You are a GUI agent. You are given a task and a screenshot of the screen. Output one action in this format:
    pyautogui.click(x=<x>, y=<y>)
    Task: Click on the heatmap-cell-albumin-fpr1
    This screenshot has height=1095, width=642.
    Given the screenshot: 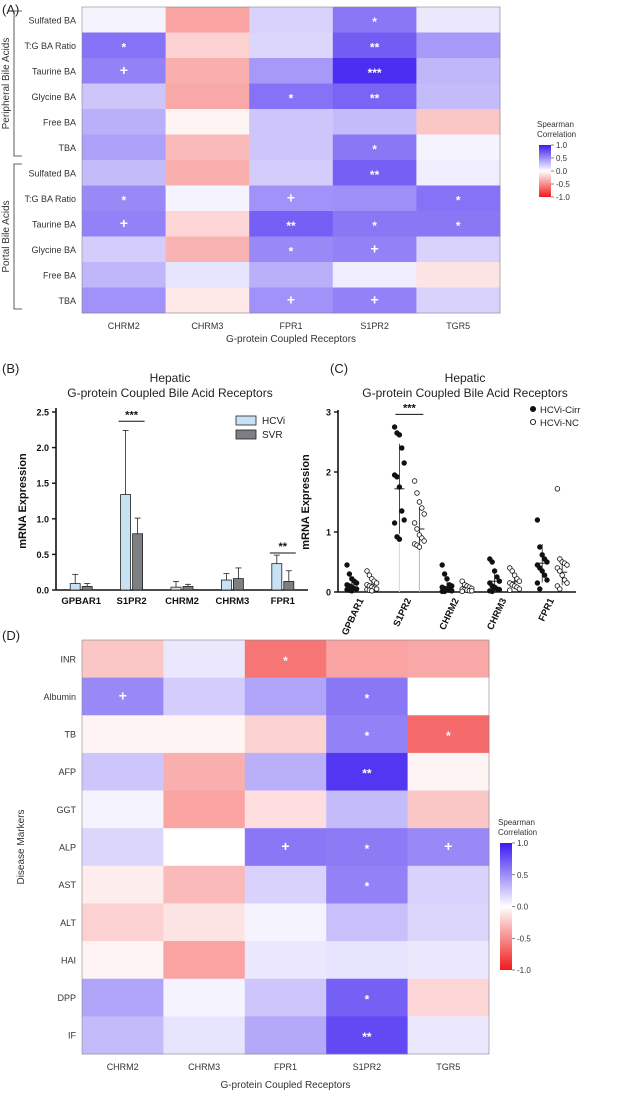 What is the action you would take?
    pyautogui.click(x=285, y=696)
    